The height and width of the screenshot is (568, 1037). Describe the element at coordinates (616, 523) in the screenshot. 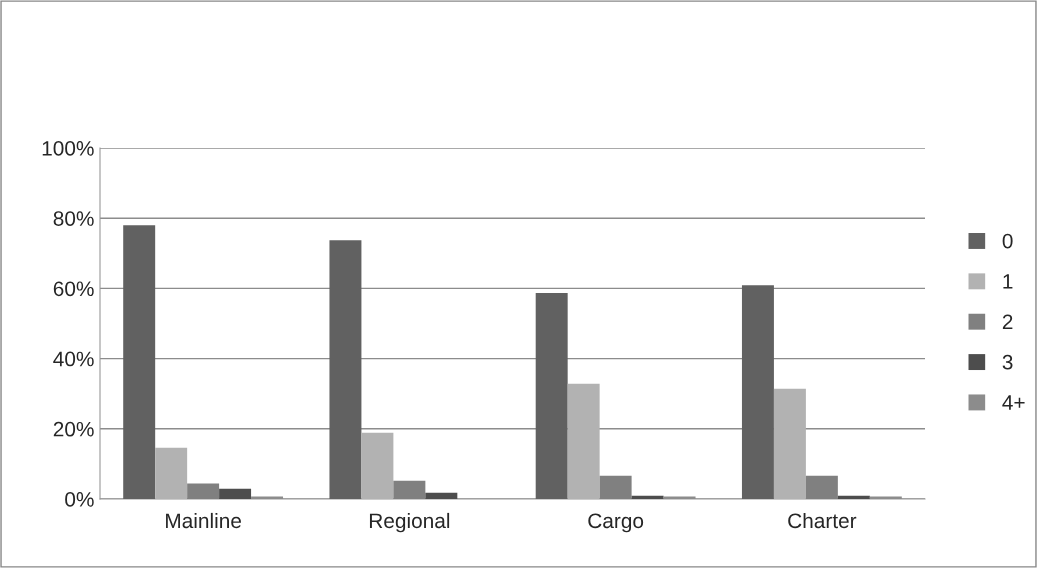

I see `x-tick-label: Cargo` at that location.